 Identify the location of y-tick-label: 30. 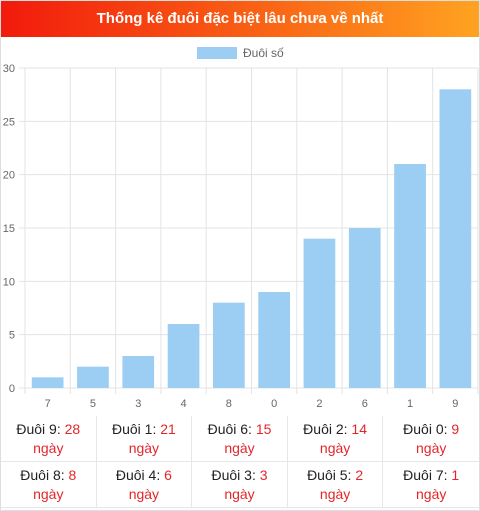
(9, 69).